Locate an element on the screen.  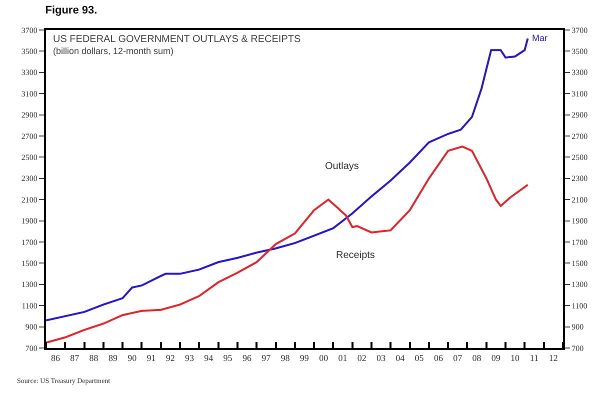
y-tick-label: 3300 is located at coordinates (29, 73).